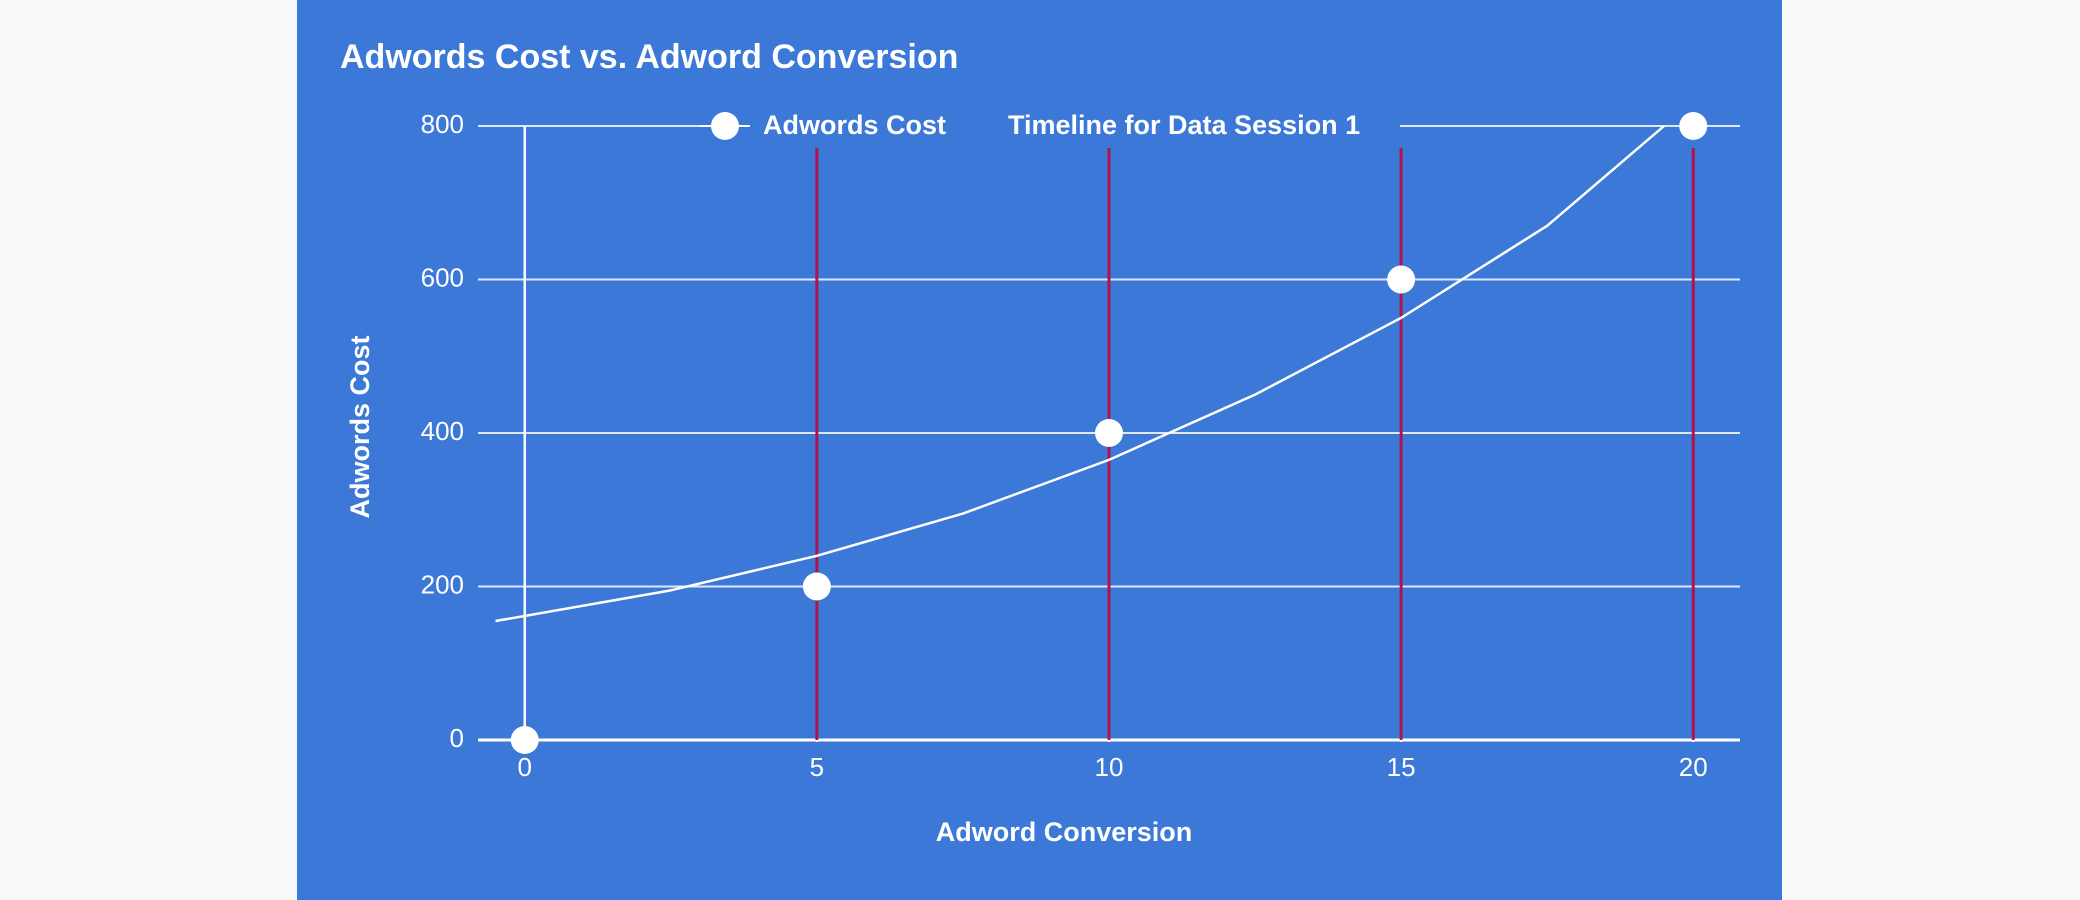 Image resolution: width=2080 pixels, height=900 pixels. I want to click on legend-bg, so click(1050, 126).